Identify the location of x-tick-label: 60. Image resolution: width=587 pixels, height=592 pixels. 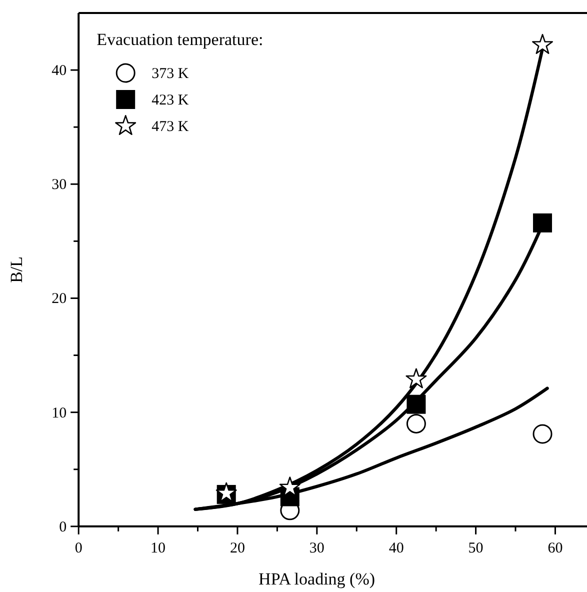
(555, 548).